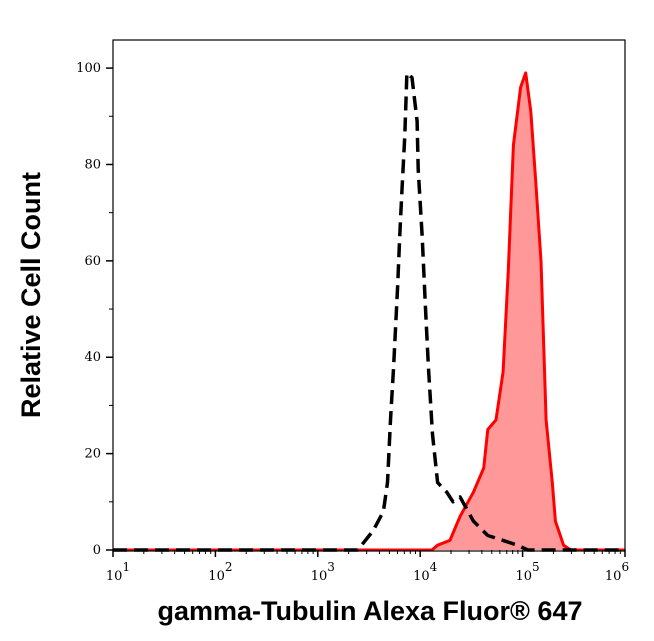  I want to click on y-tick-label: 0, so click(97, 550).